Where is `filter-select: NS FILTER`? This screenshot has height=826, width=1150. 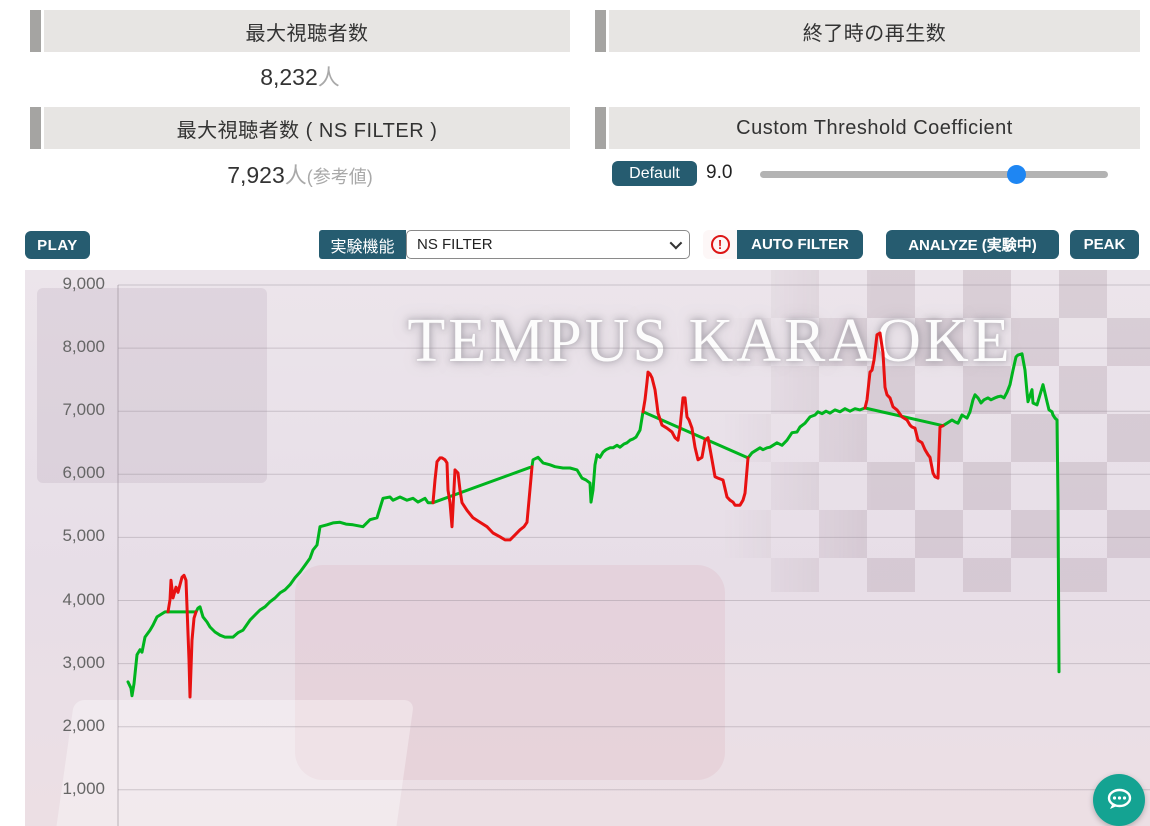 filter-select: NS FILTER is located at coordinates (548, 244).